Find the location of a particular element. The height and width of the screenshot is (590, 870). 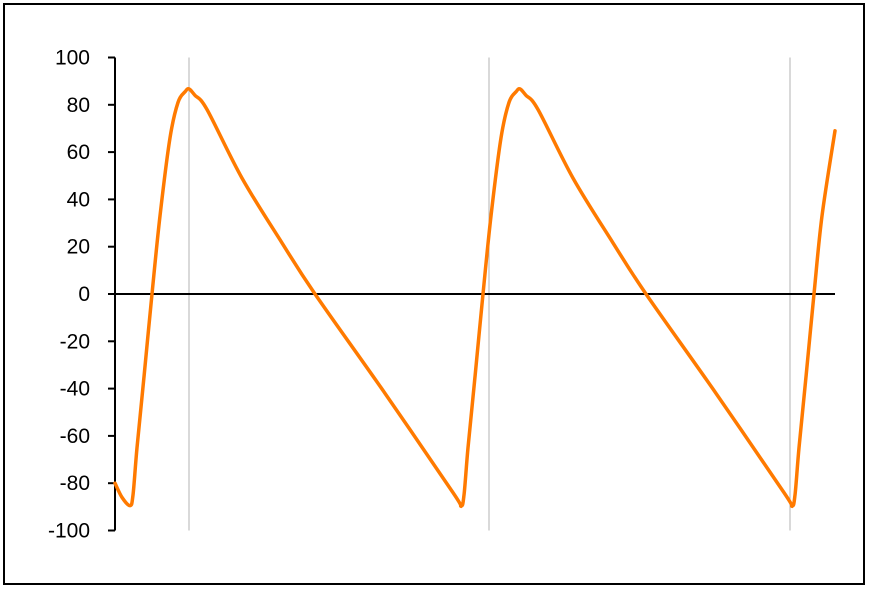

y-tick-label: 0 is located at coordinates (84, 294).